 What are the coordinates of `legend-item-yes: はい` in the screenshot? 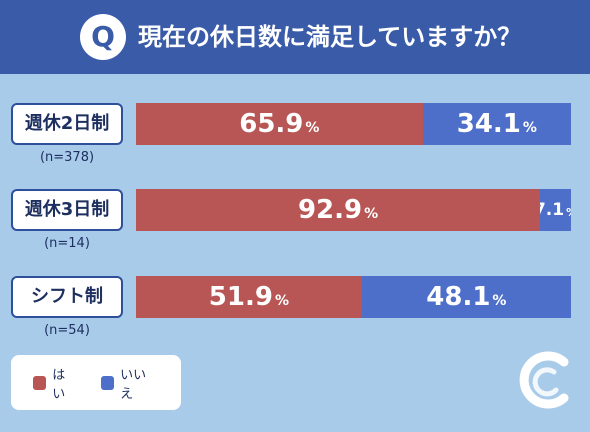 It's located at (55, 383).